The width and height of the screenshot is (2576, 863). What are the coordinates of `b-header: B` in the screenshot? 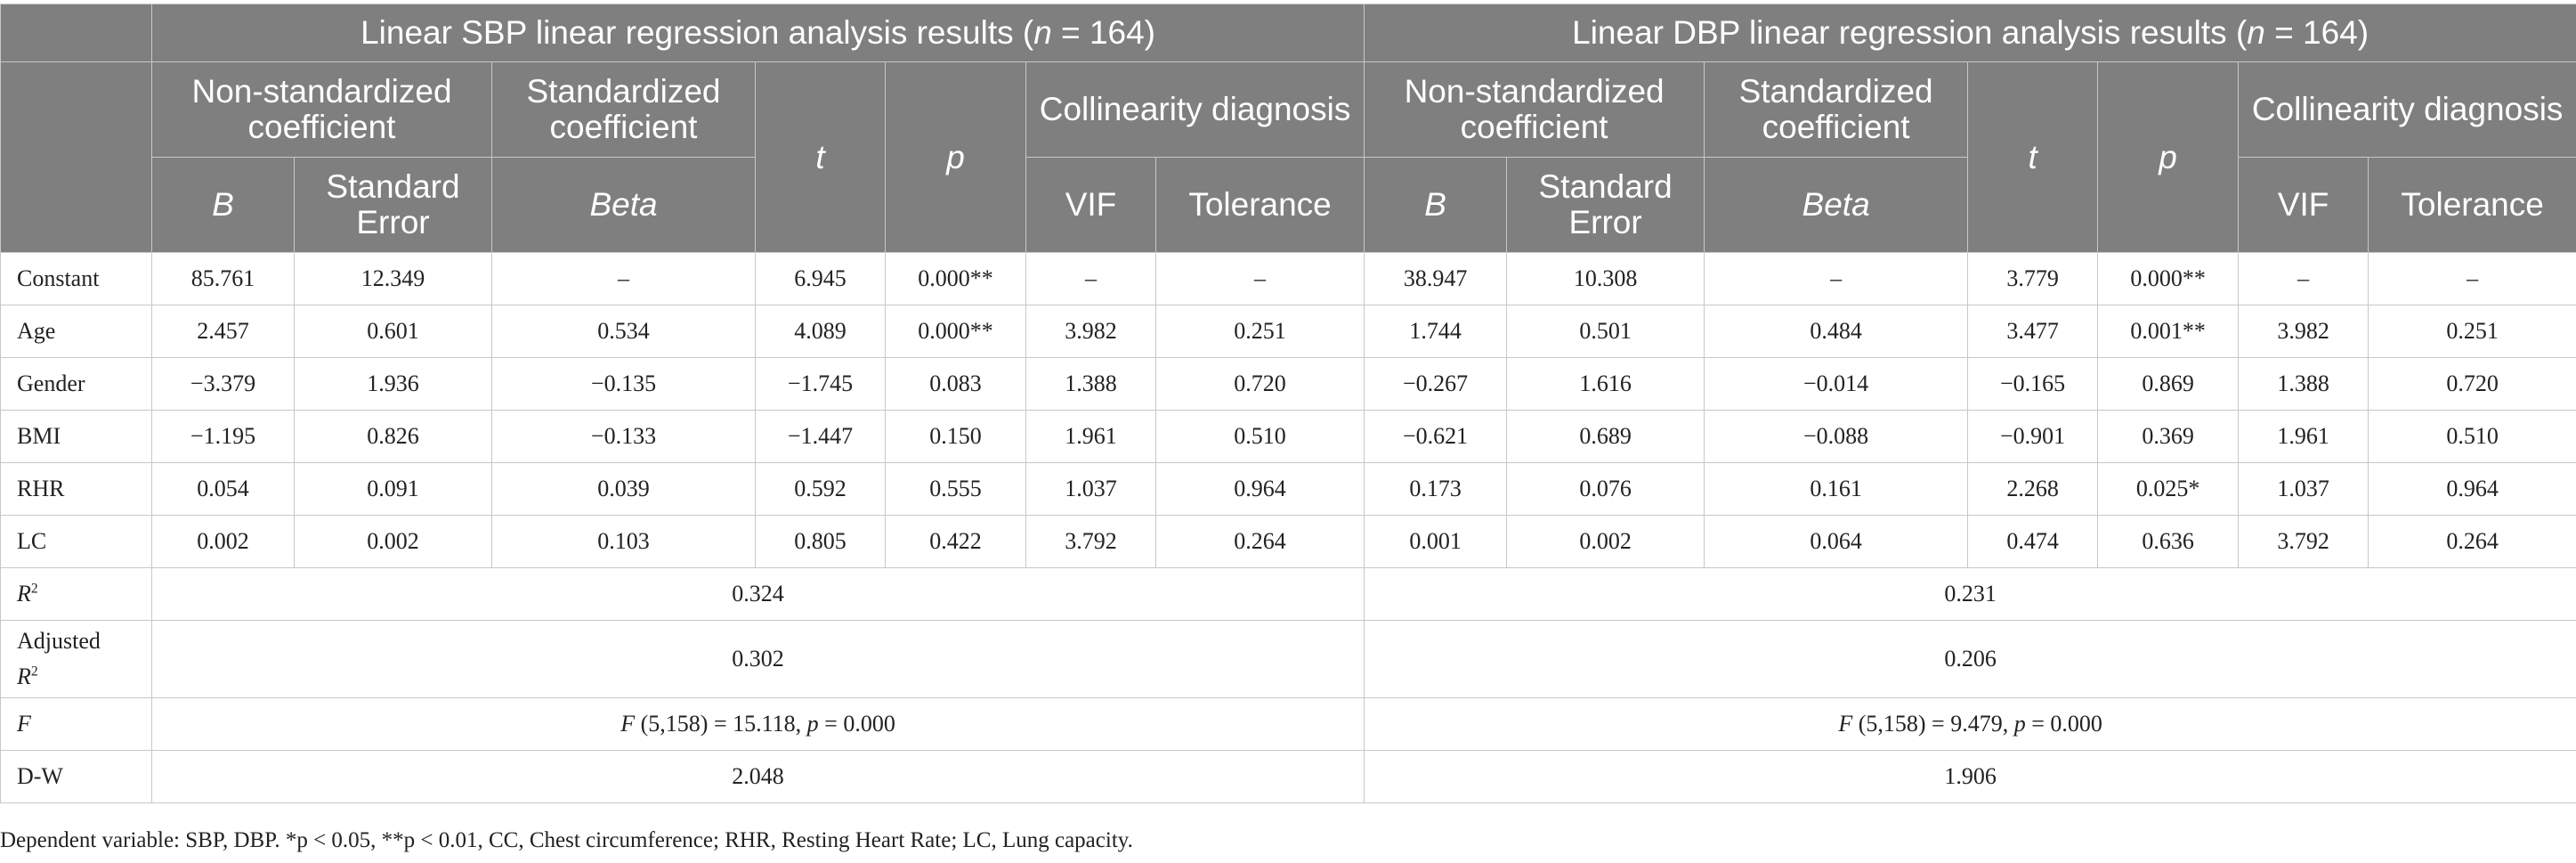 It's located at (1436, 205).